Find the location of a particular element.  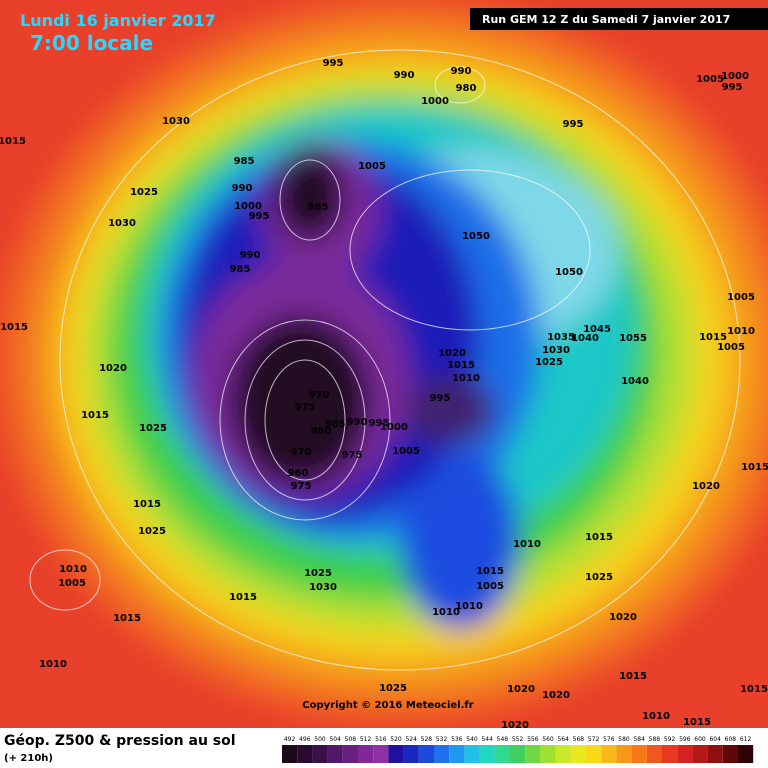

scale-label: 612 is located at coordinates (746, 739).